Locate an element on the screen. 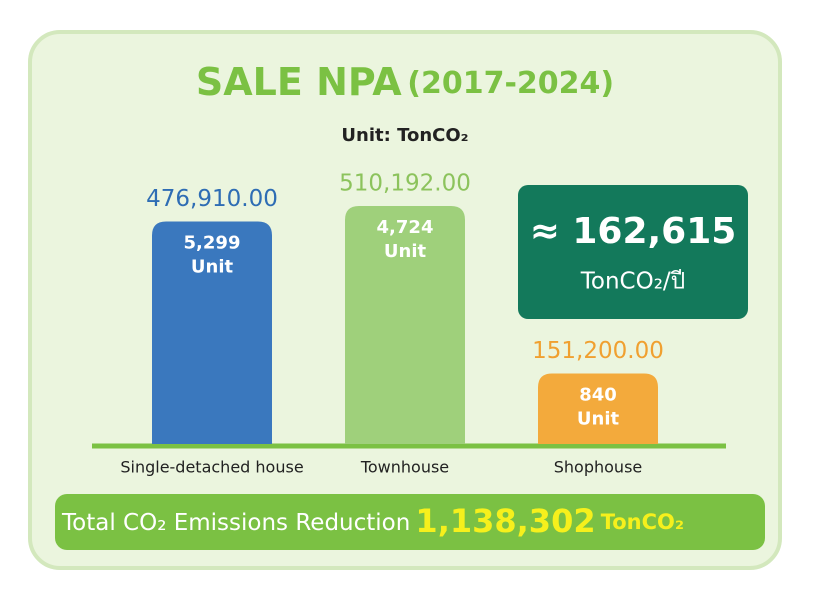 The image size is (813, 595). value-label: 510,192.00 is located at coordinates (405, 184).